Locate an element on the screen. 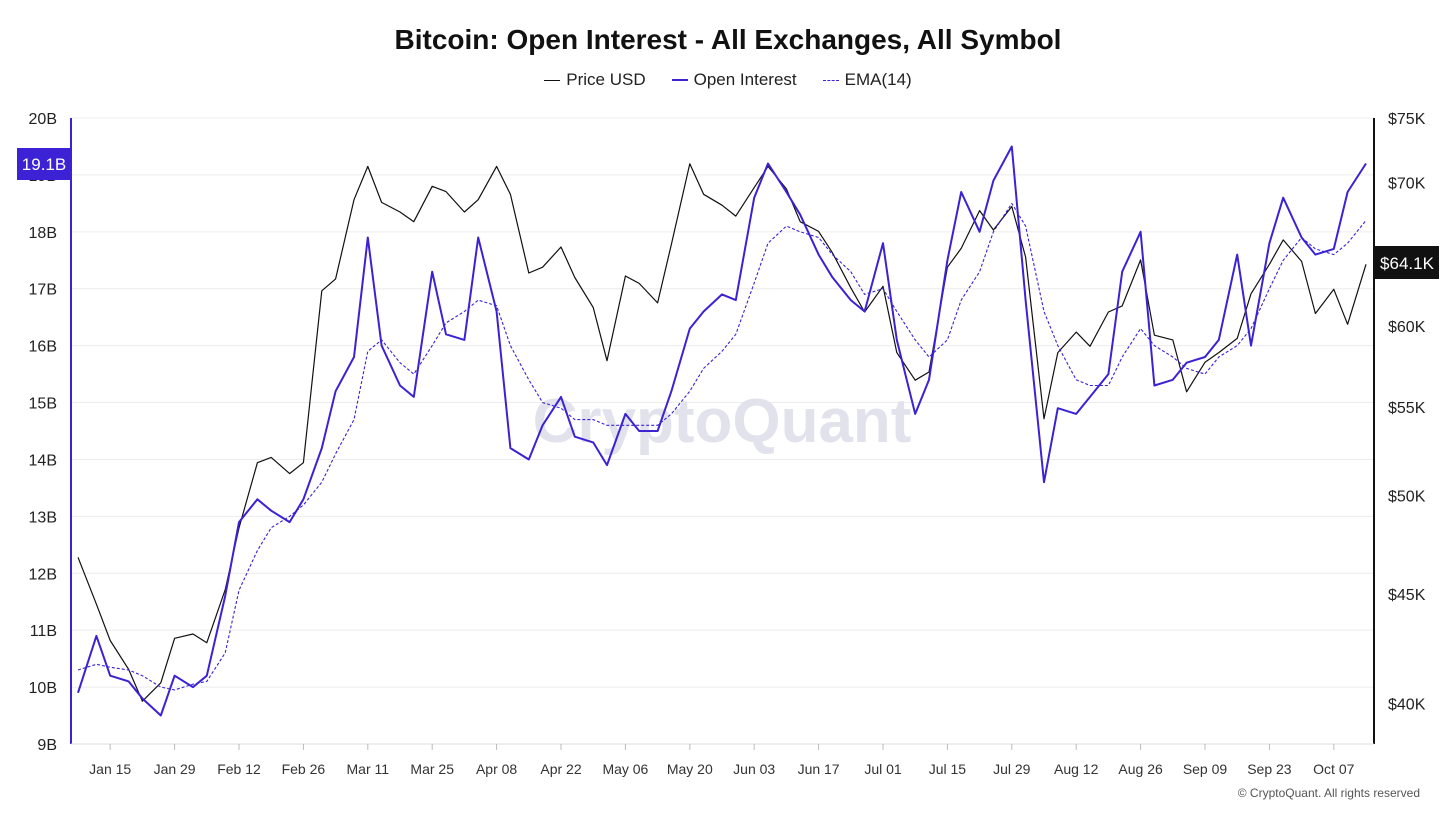 The image size is (1456, 819). x-tick-label: Jul 15 is located at coordinates (948, 769).